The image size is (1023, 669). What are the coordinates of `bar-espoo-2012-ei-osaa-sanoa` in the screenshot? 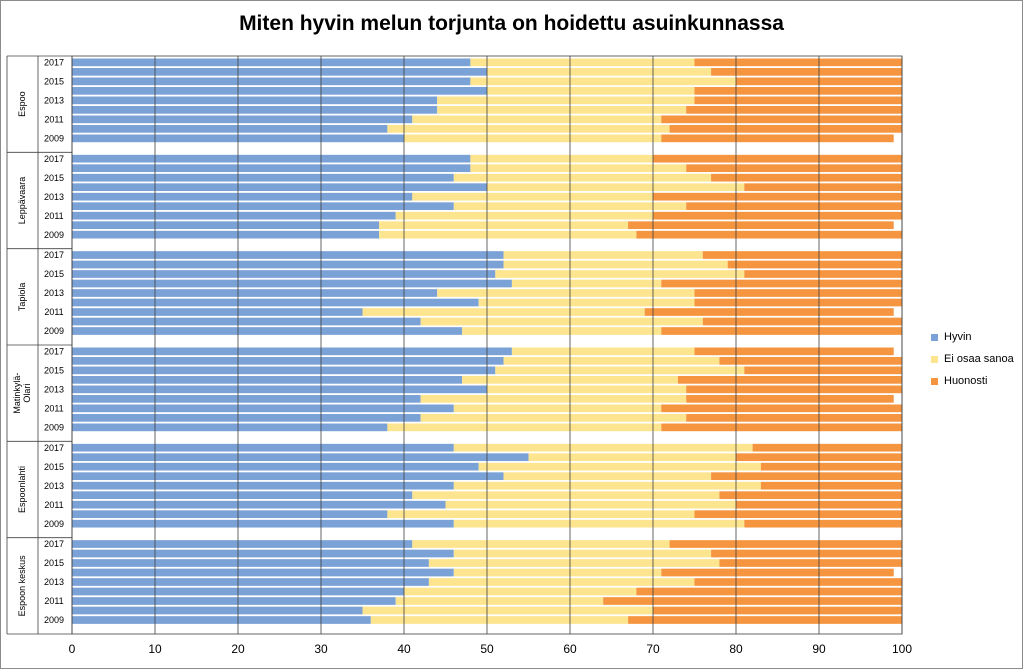 It's located at (562, 110).